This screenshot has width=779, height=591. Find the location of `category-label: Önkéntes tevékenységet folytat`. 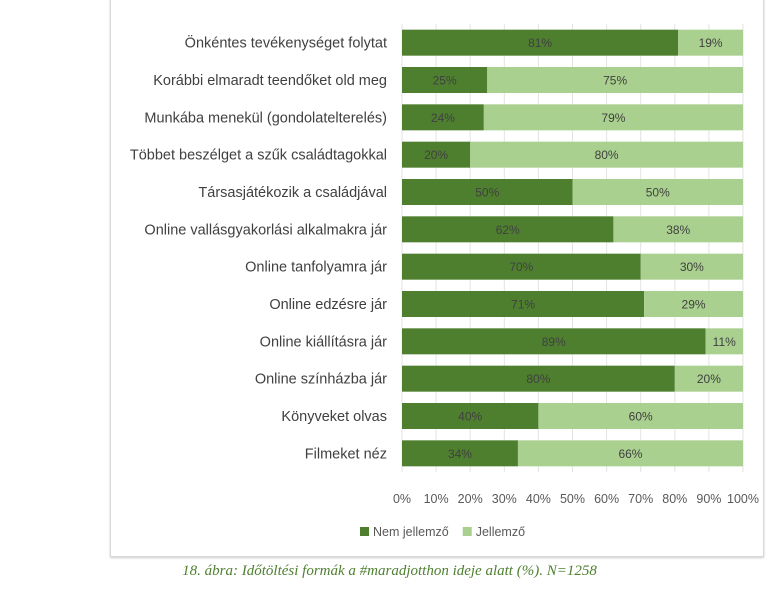

category-label: Önkéntes tevékenységet folytat is located at coordinates (286, 43).